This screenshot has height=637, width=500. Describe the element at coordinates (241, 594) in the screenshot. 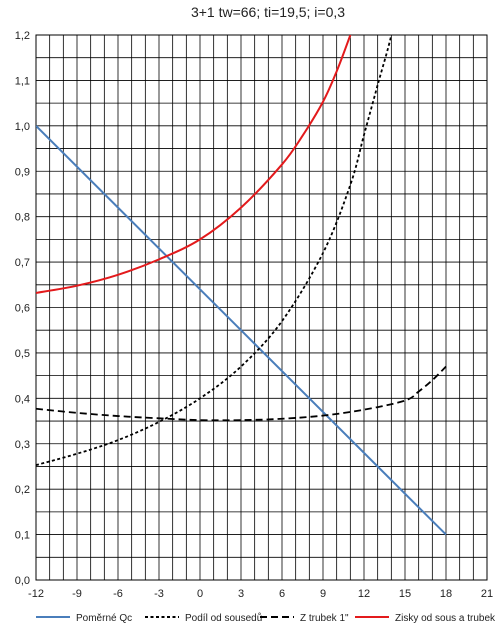

I see `x-tick-label: 3` at that location.